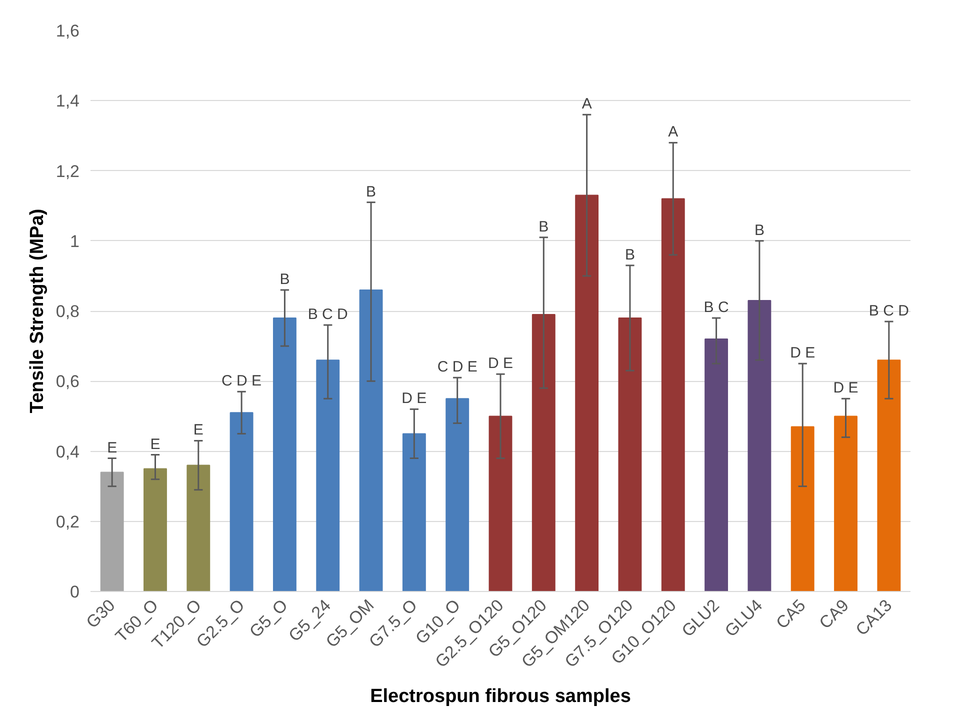 The image size is (956, 727). Describe the element at coordinates (68, 171) in the screenshot. I see `y-tick-label: 1,2` at that location.